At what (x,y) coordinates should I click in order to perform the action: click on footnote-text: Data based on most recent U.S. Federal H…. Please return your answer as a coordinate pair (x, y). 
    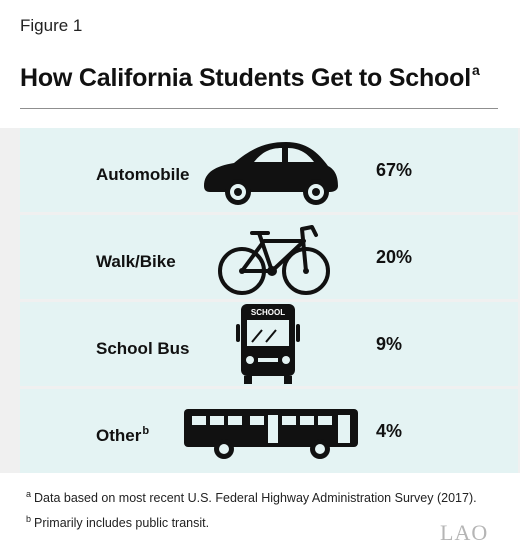
    Looking at the image, I should click on (255, 498).